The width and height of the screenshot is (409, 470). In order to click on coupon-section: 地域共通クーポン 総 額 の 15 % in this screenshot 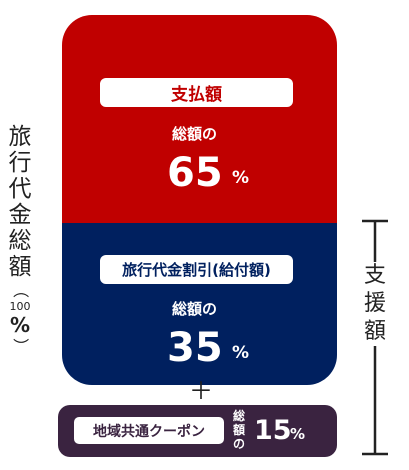, I will do `click(197, 431)`.